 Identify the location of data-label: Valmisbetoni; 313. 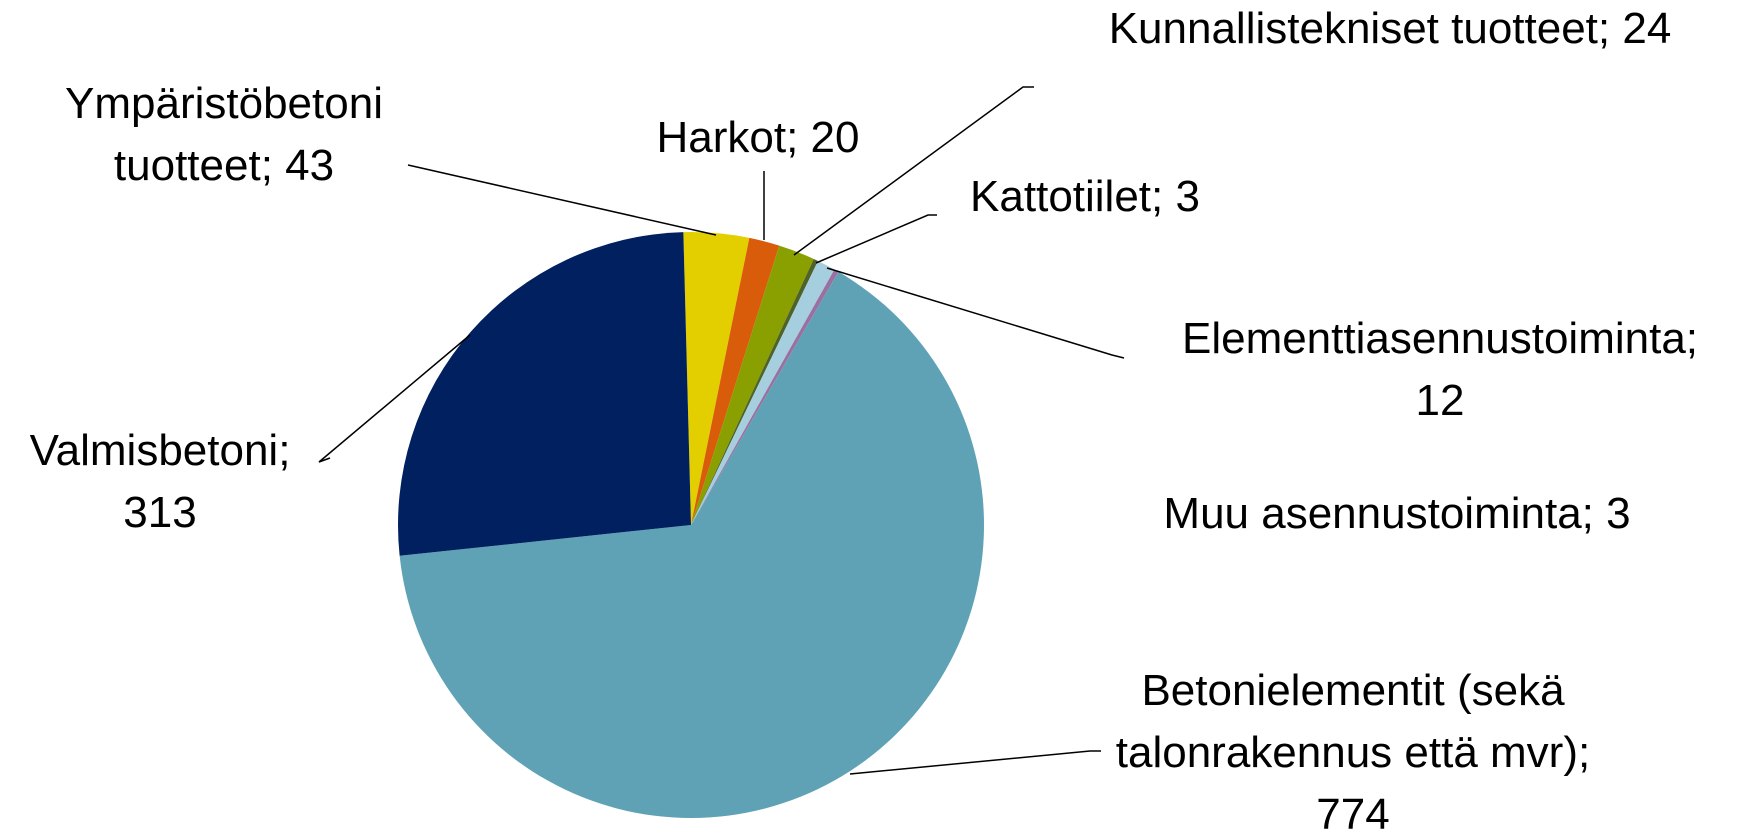
(160, 481).